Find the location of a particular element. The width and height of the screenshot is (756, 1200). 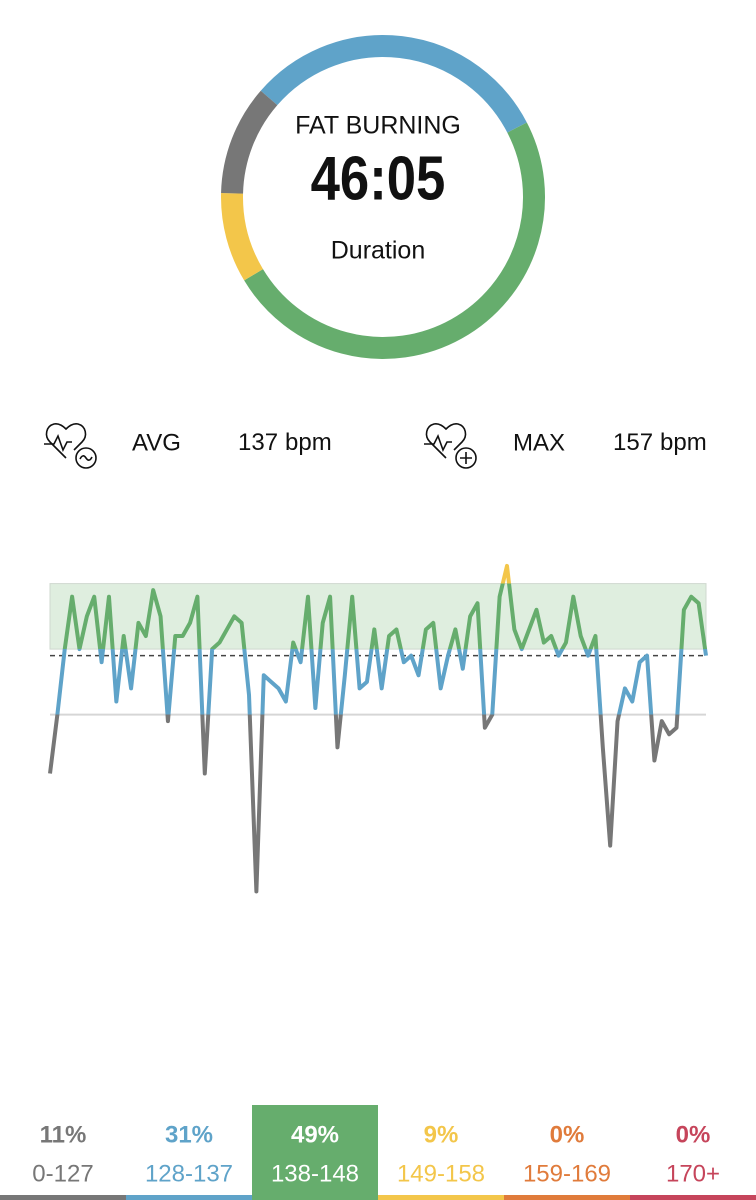

stat-value: 157 bpm is located at coordinates (660, 442).